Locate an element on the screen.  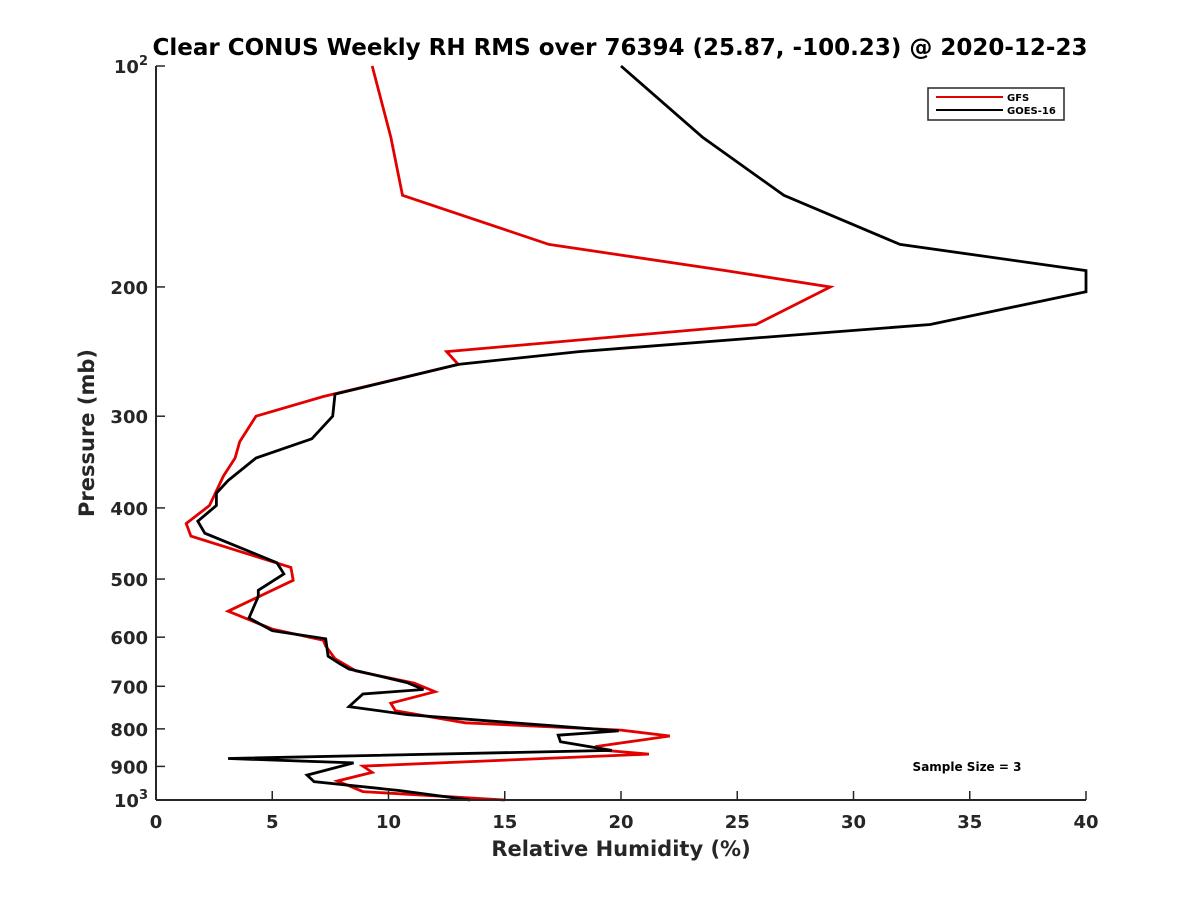
y-tick-label: 800 is located at coordinates (129, 730).